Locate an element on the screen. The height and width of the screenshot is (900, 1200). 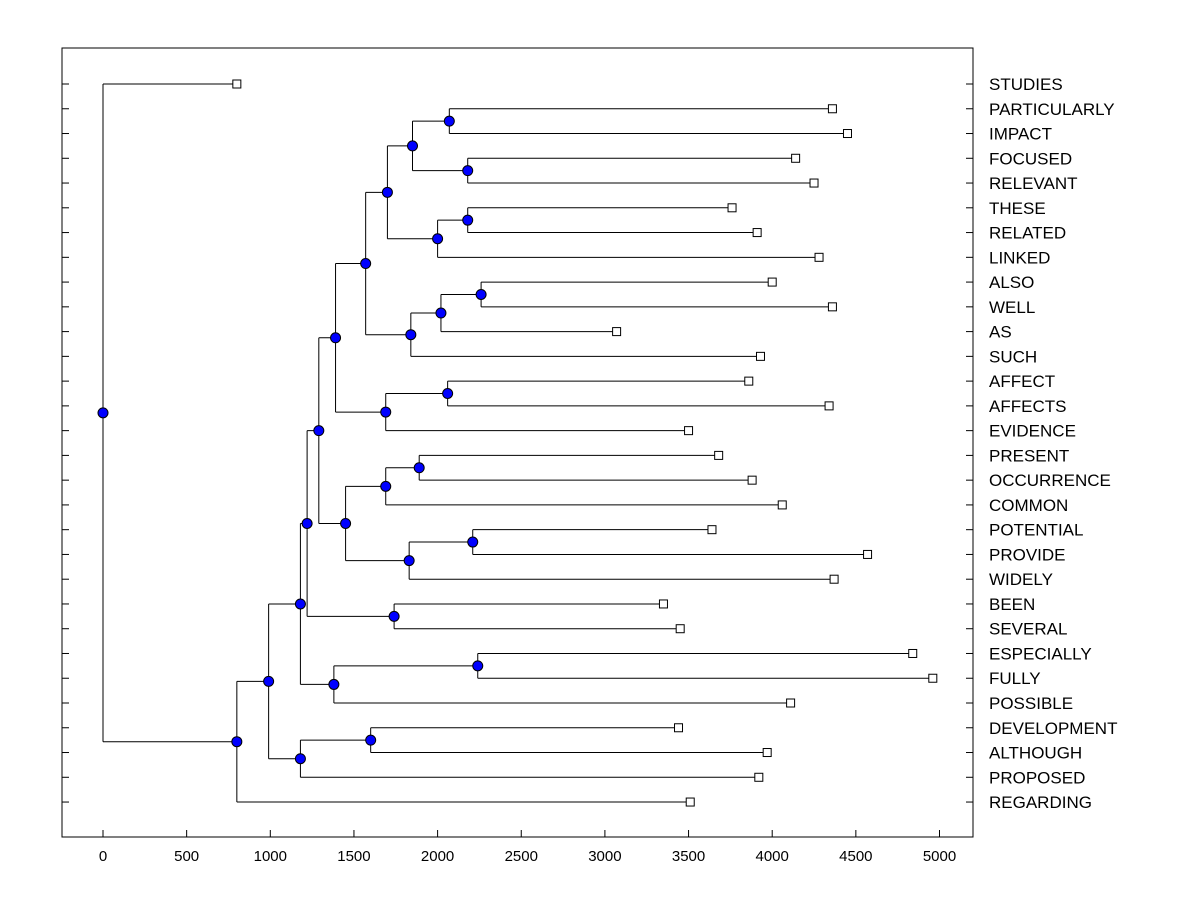
x-tick-label: 1000 is located at coordinates (270, 856).